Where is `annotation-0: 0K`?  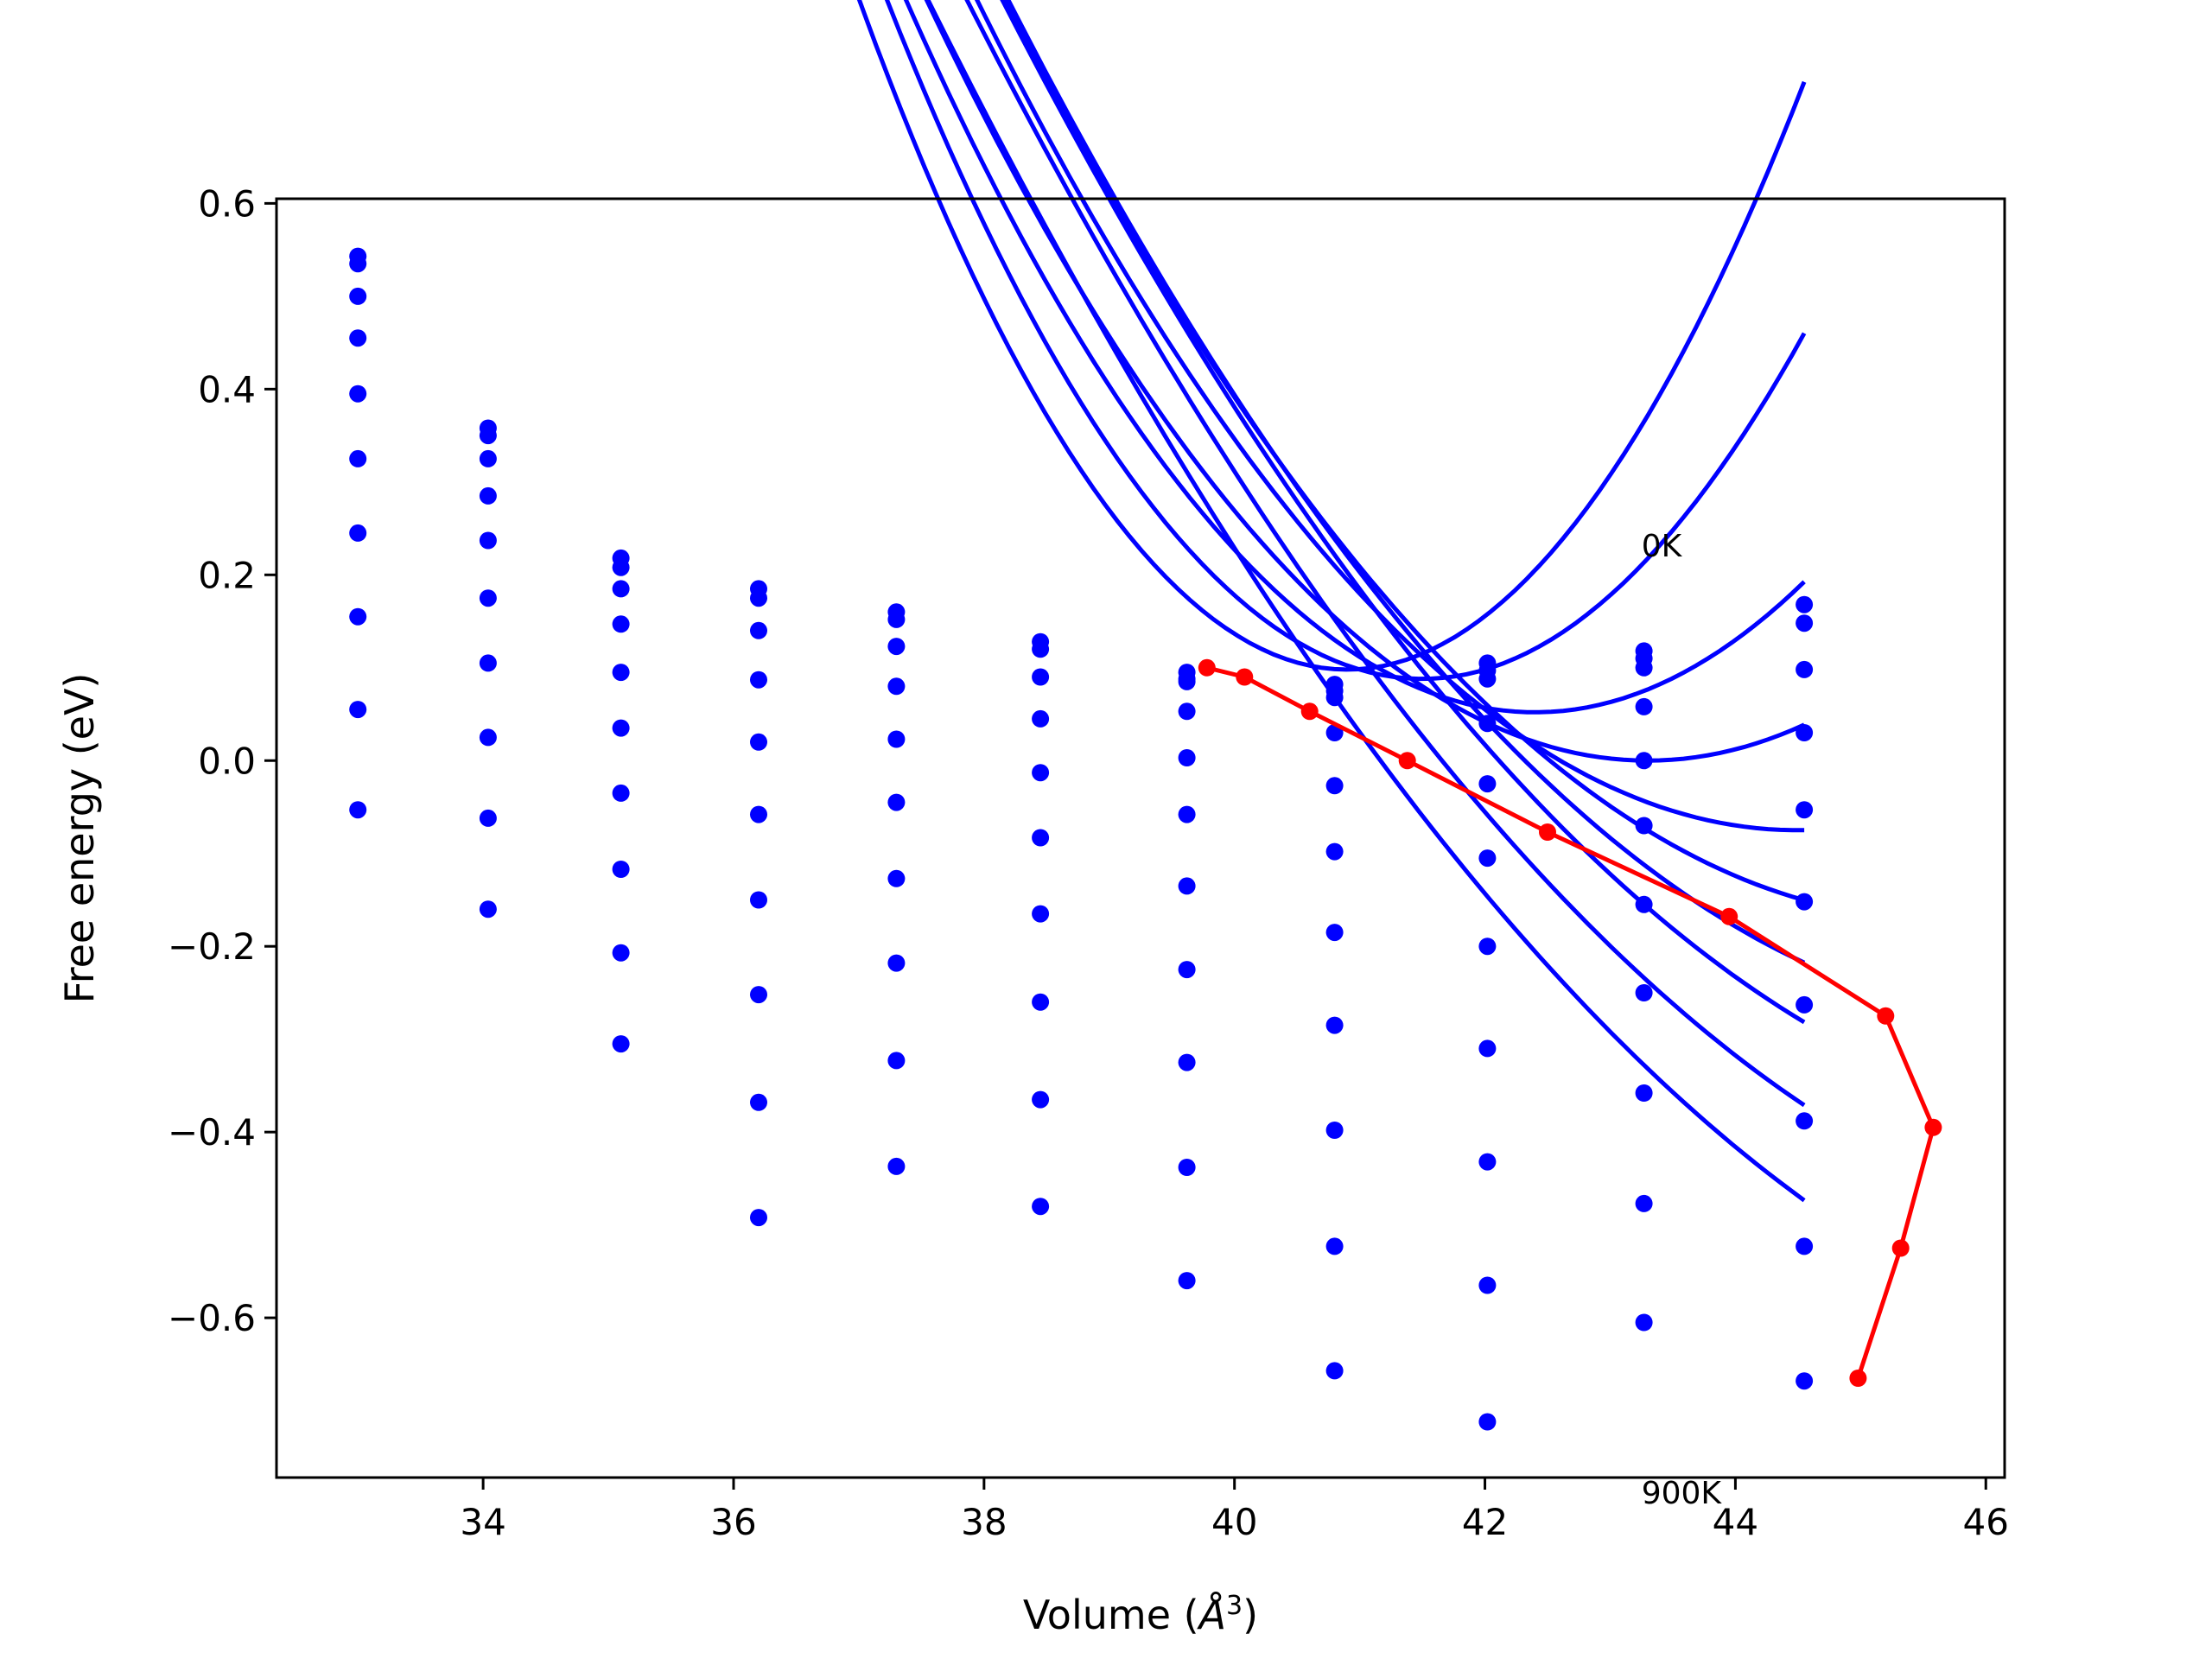
annotation-0: 0K is located at coordinates (1662, 546).